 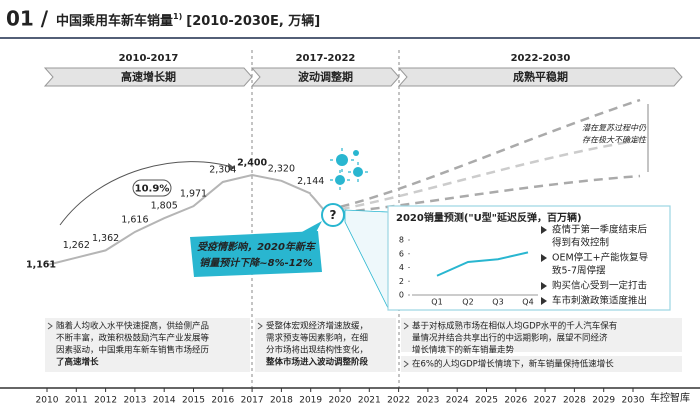 I want to click on data-label: 2,304, so click(x=222, y=169).